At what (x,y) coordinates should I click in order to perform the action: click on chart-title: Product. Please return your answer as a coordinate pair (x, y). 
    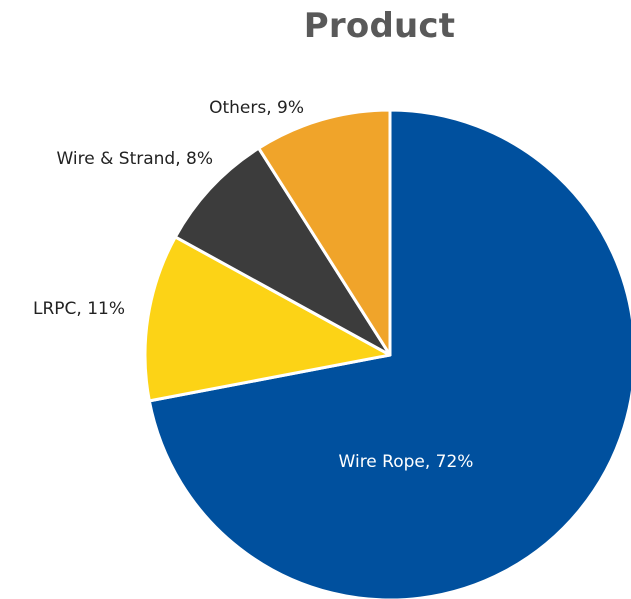
    Looking at the image, I should click on (379, 26).